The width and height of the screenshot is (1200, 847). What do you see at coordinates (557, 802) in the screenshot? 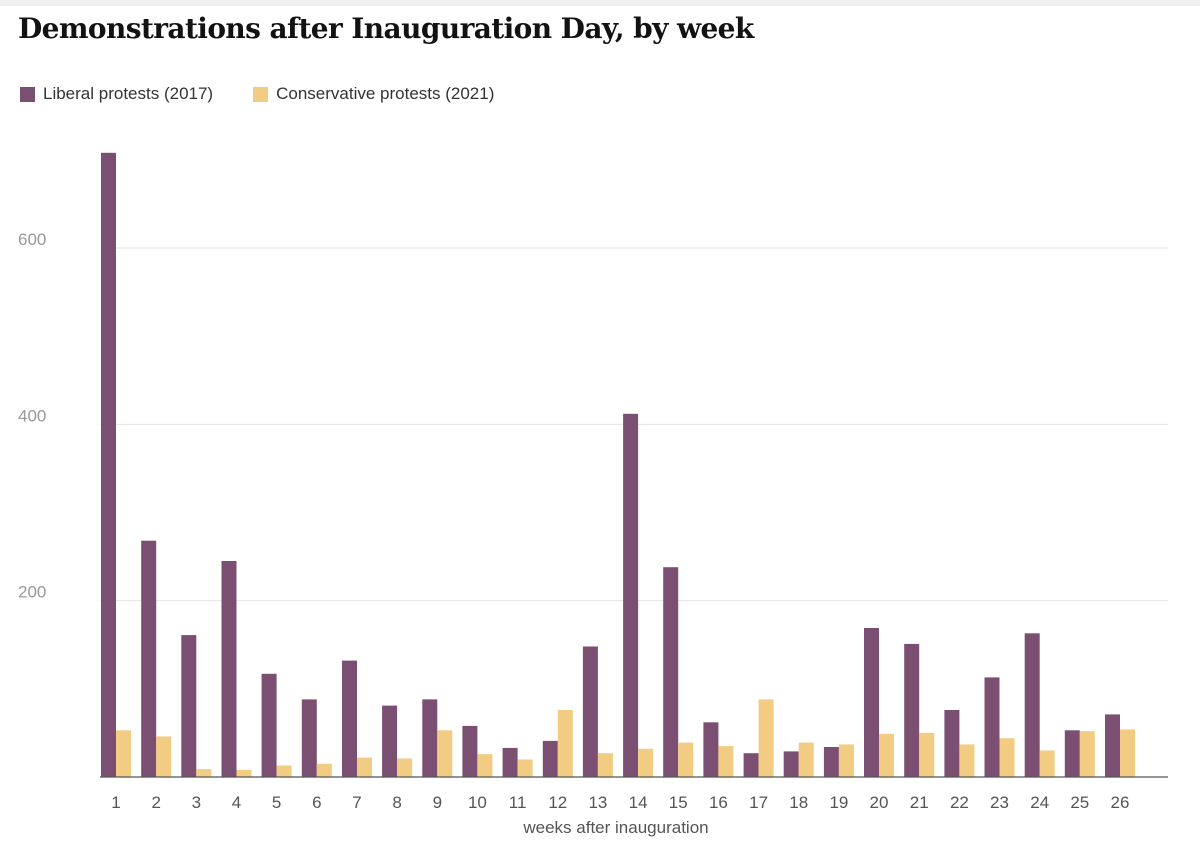
I see `x-tick-label-12: 12` at bounding box center [557, 802].